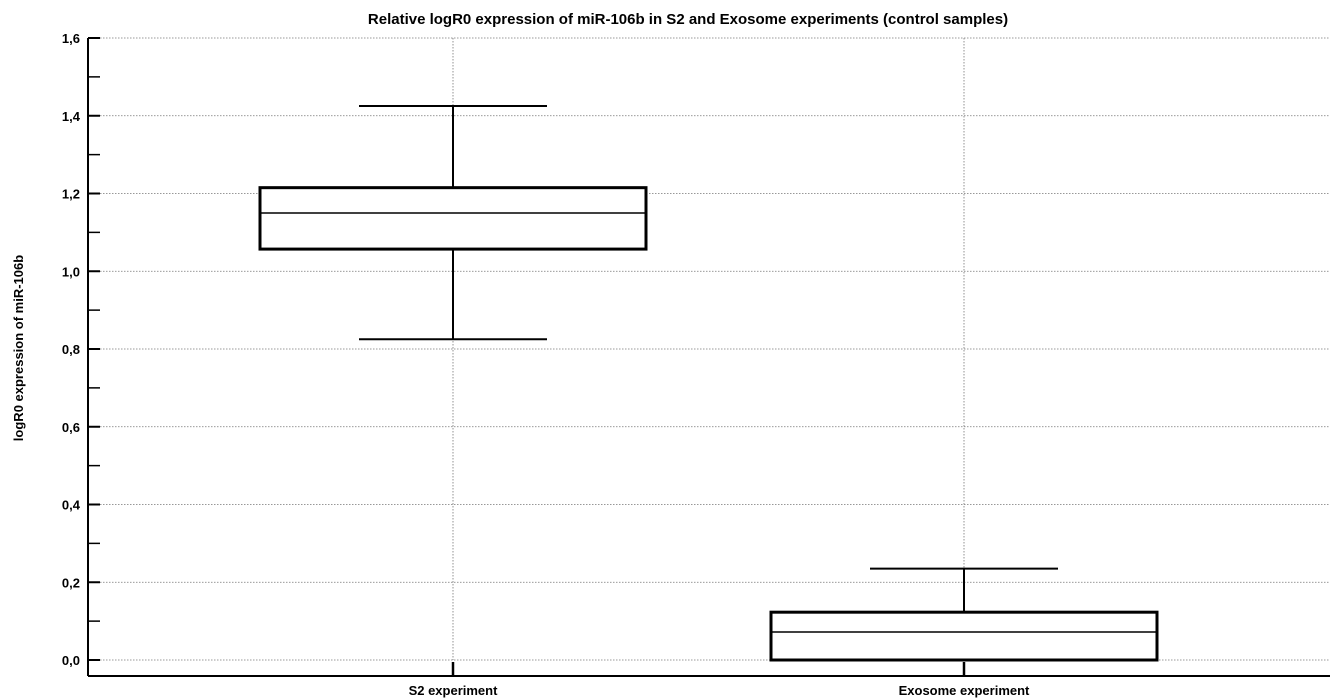 The image size is (1336, 698). Describe the element at coordinates (71, 349) in the screenshot. I see `y-tick-label: 0,8` at that location.